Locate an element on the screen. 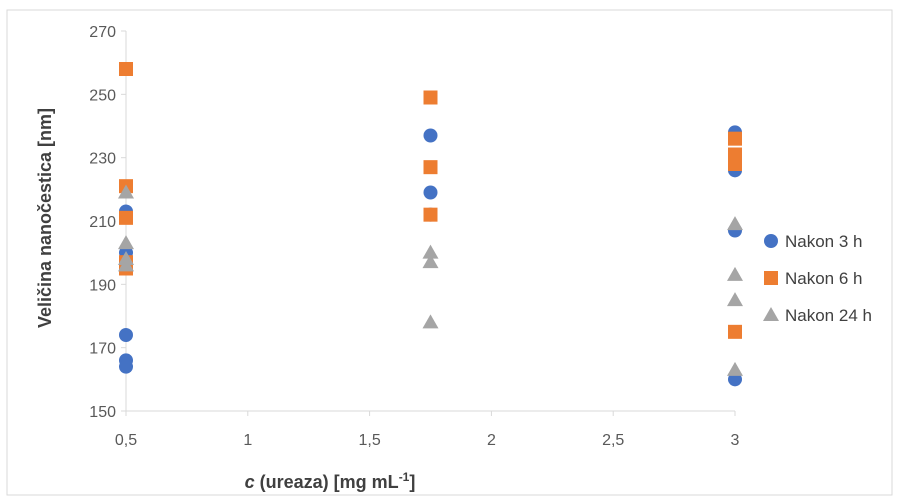 The width and height of the screenshot is (899, 497). y-tick-label: 230 is located at coordinates (102, 159).